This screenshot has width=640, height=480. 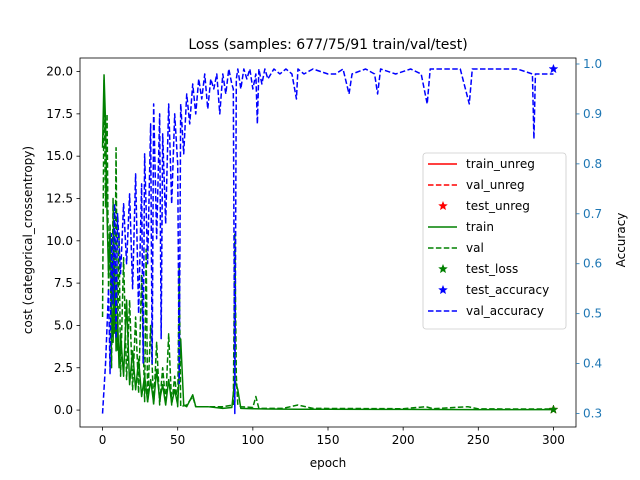 I want to click on legend-item-test-unreg: test_unreg, so click(x=484, y=206).